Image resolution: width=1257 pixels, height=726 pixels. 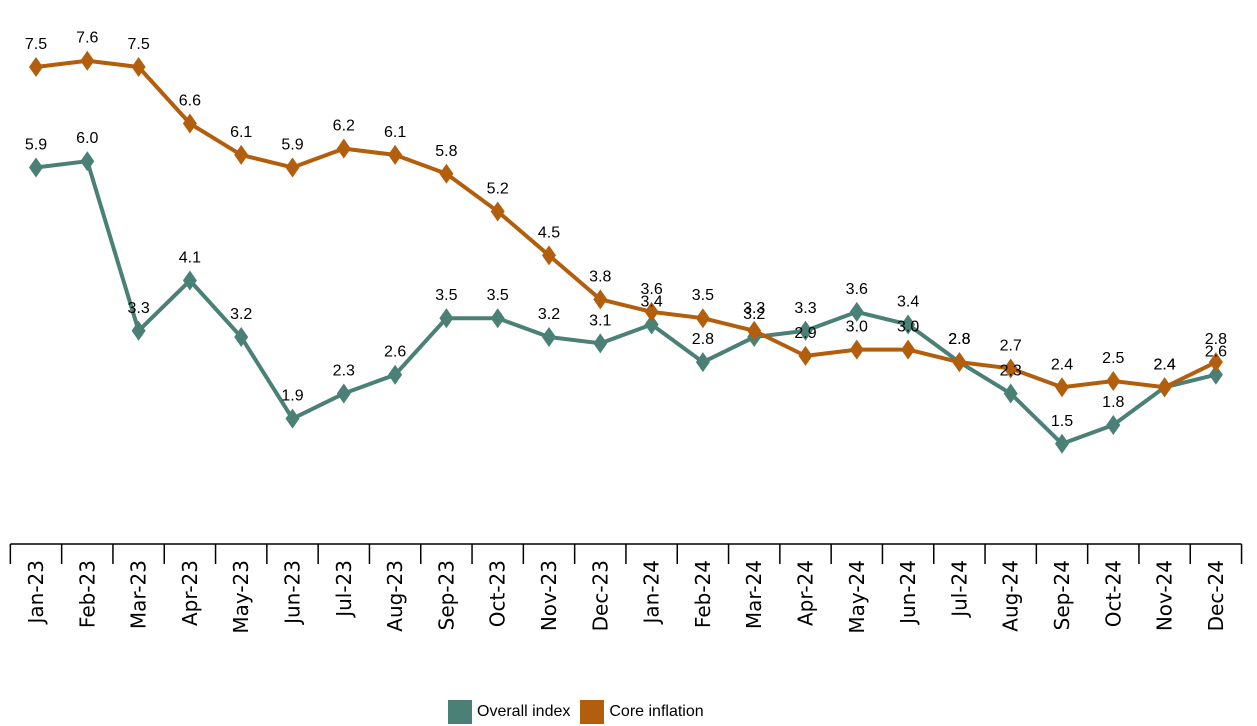 I want to click on x-tick-label: May-24, so click(x=857, y=597).